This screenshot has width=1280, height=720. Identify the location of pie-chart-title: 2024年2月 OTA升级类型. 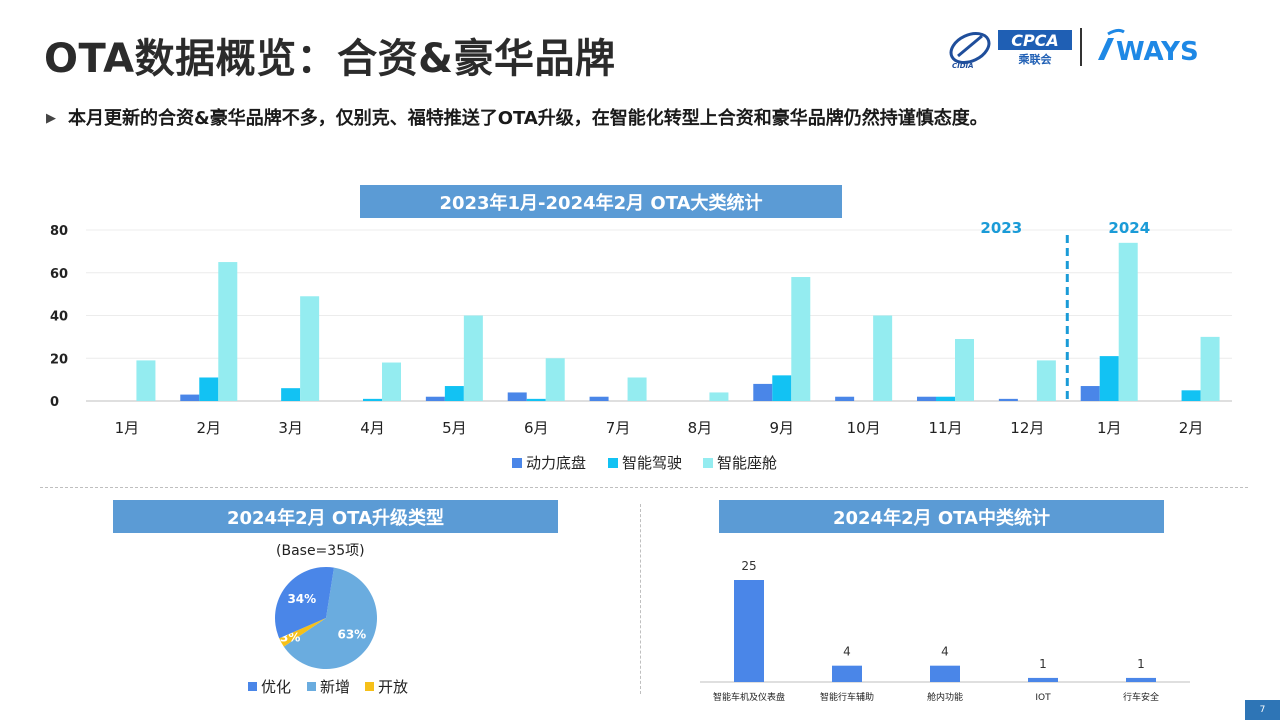
(335, 516).